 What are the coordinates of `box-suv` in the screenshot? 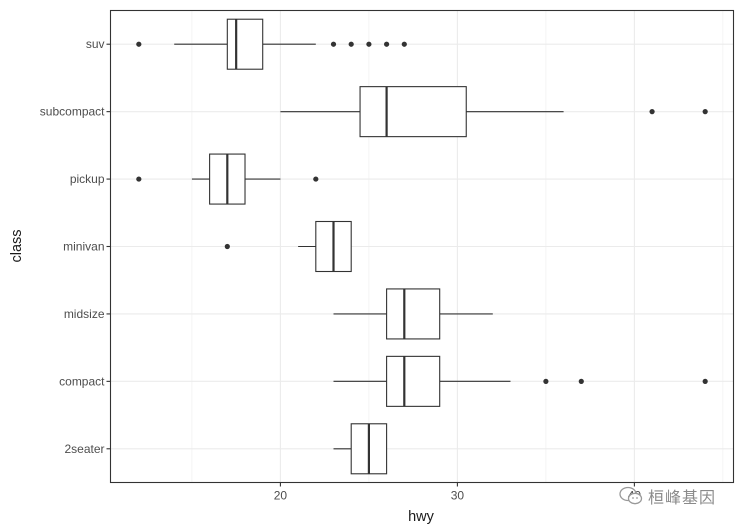 It's located at (271, 44).